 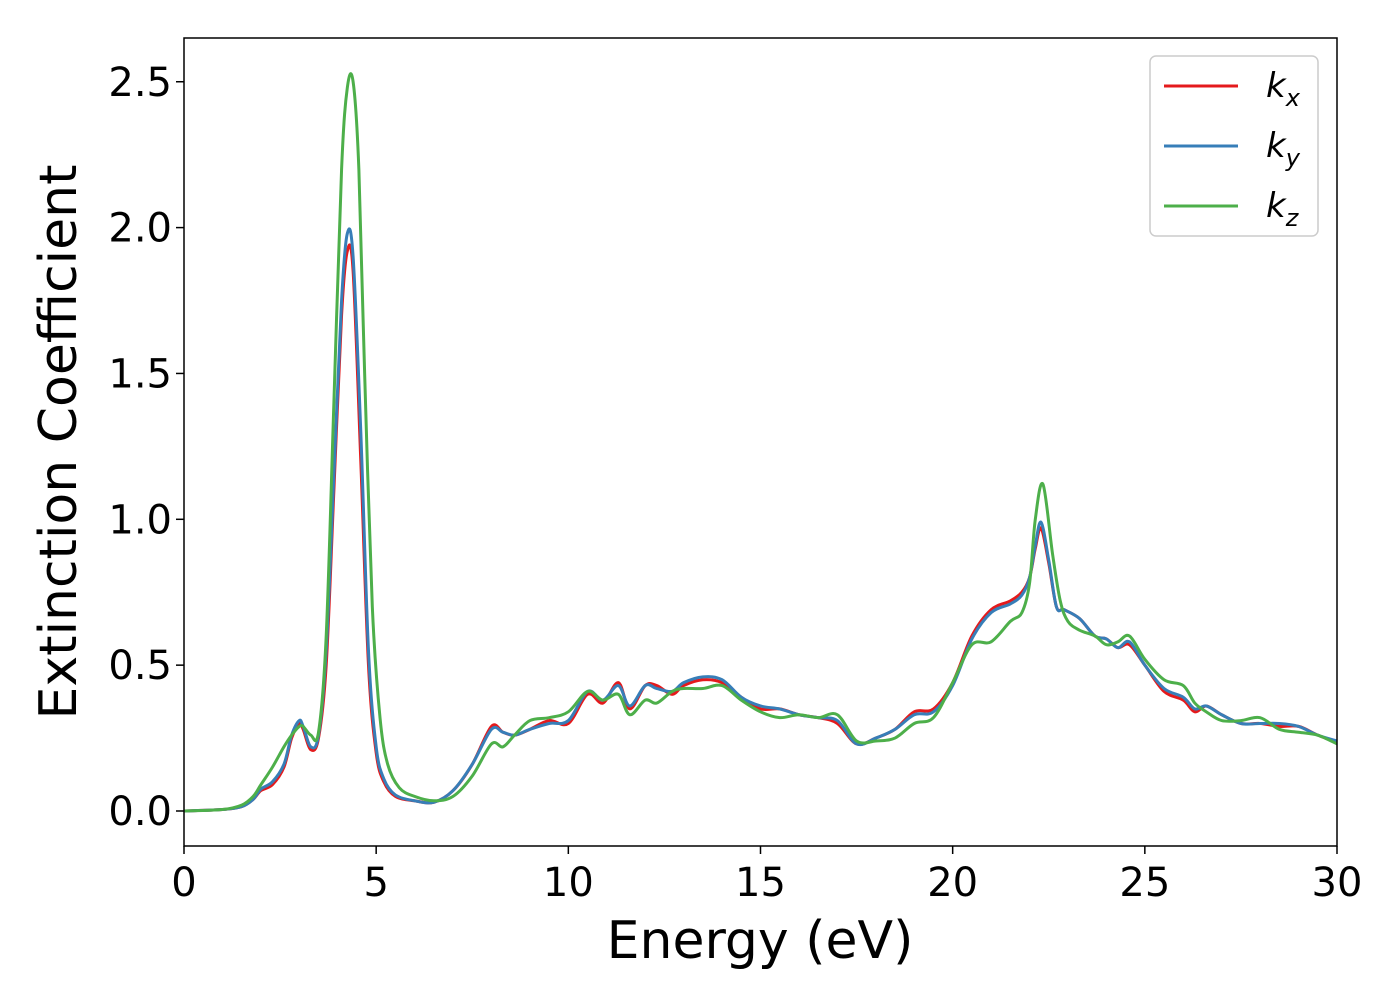 I want to click on y-tick-label: 1.5, so click(x=140, y=374).